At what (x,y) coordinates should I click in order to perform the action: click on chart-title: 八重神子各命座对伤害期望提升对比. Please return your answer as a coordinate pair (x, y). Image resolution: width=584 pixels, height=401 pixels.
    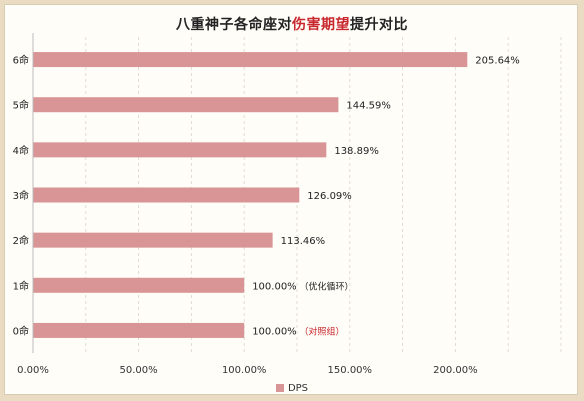
    Looking at the image, I should click on (292, 25).